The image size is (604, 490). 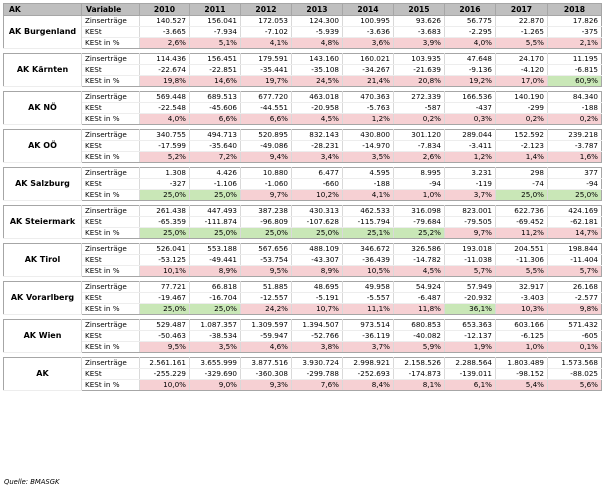 What do you see at coordinates (215, 9) in the screenshot?
I see `header-year: 2011` at bounding box center [215, 9].